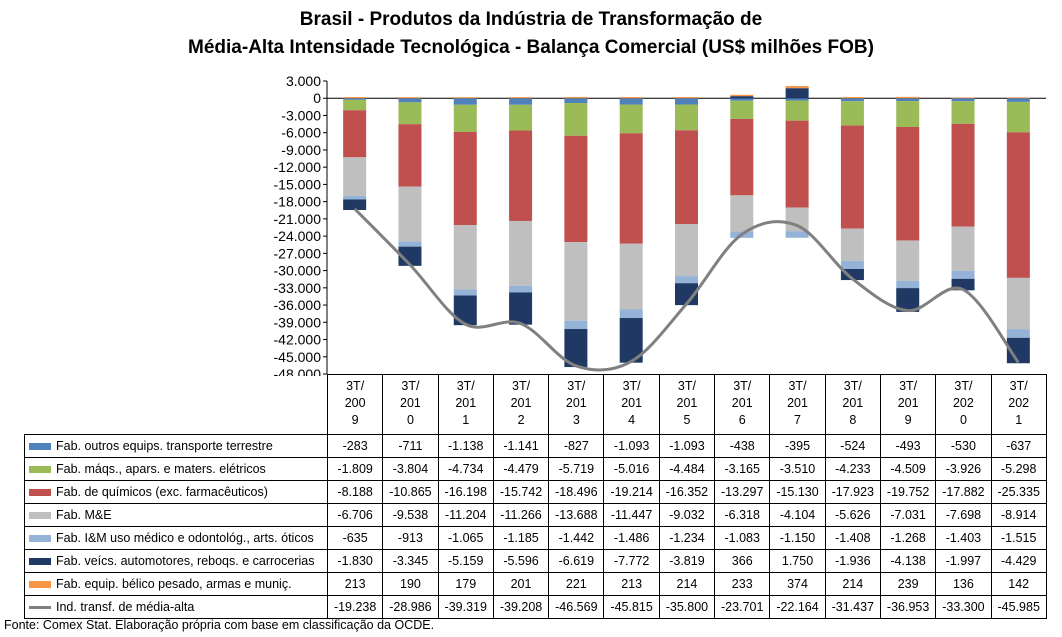 Image resolution: width=1062 pixels, height=637 pixels. What do you see at coordinates (410, 538) in the screenshot?
I see `table-cell: -913` at bounding box center [410, 538].